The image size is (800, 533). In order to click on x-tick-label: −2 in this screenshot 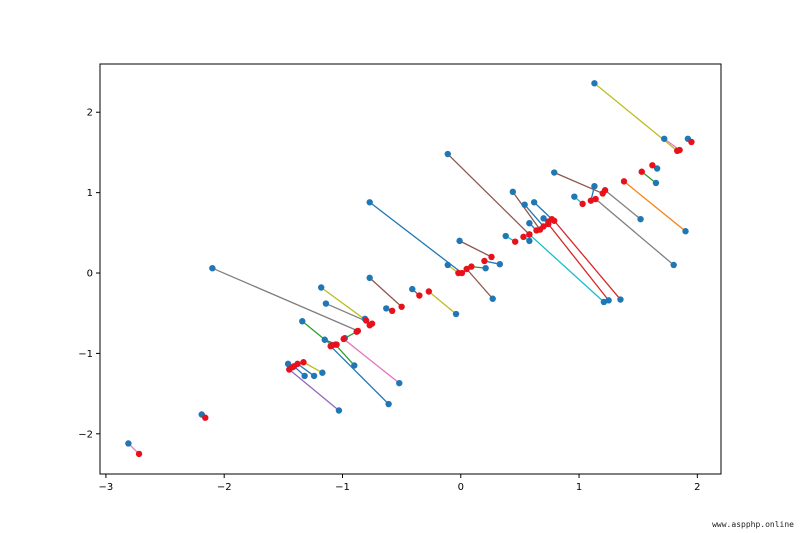, I will do `click(224, 487)`.